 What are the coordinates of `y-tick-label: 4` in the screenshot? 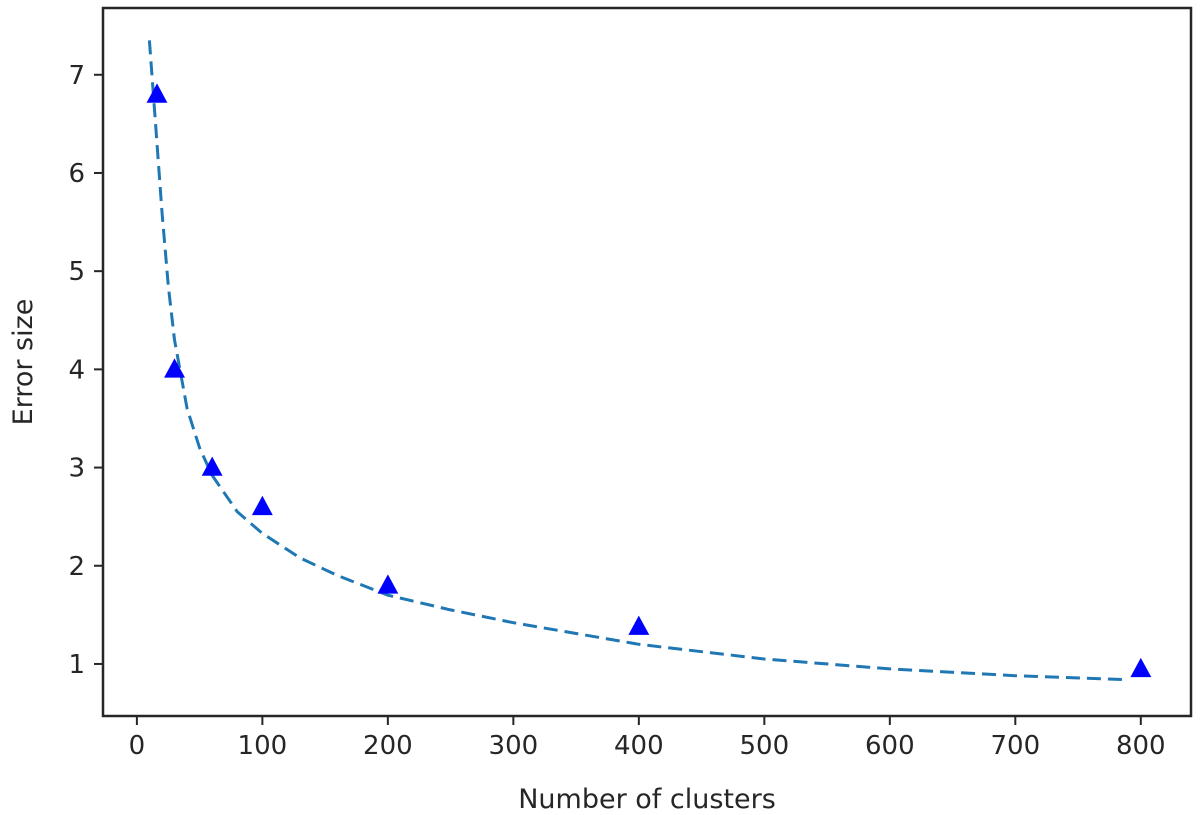 It's located at (76, 370).